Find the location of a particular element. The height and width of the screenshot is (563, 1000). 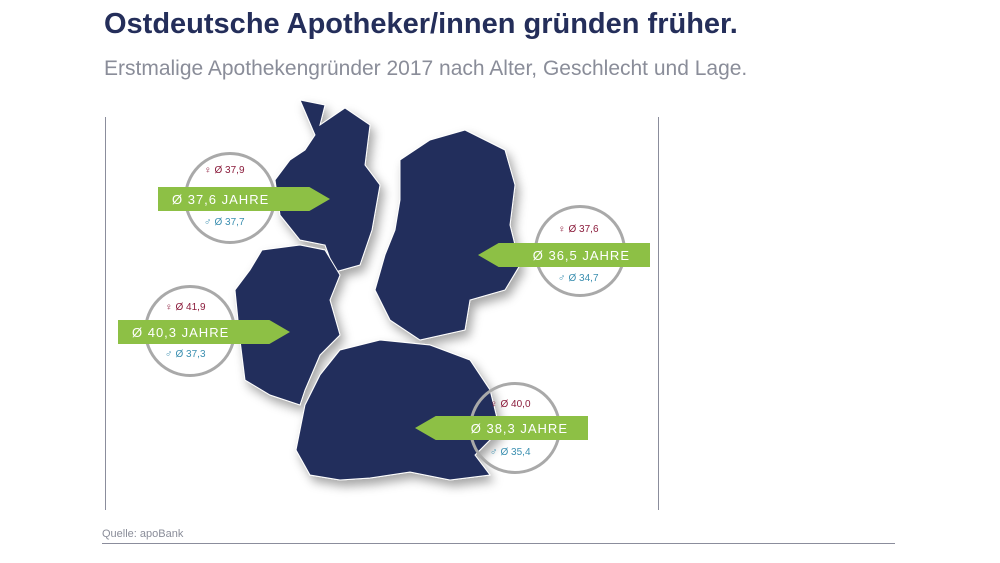

female-stat-east: ♀ Ø 37,6 is located at coordinates (578, 229).